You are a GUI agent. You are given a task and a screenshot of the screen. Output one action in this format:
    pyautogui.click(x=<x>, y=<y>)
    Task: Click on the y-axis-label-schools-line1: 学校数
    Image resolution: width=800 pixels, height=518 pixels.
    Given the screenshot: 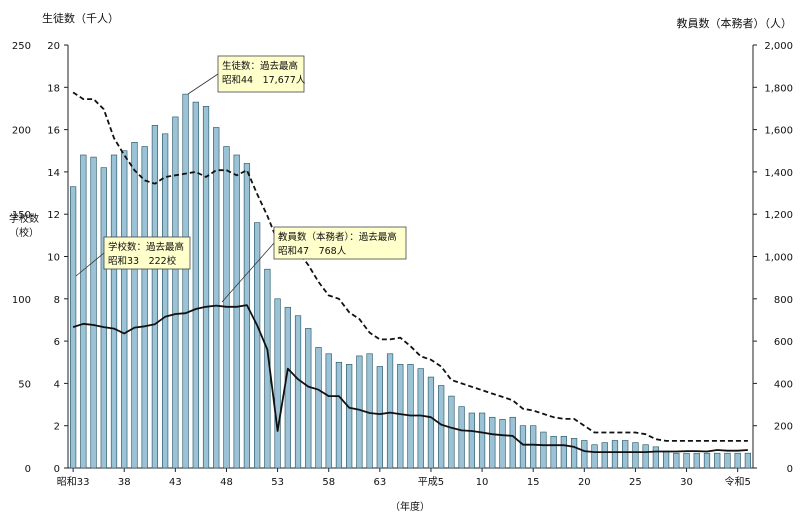 What is the action you would take?
    pyautogui.click(x=24, y=218)
    